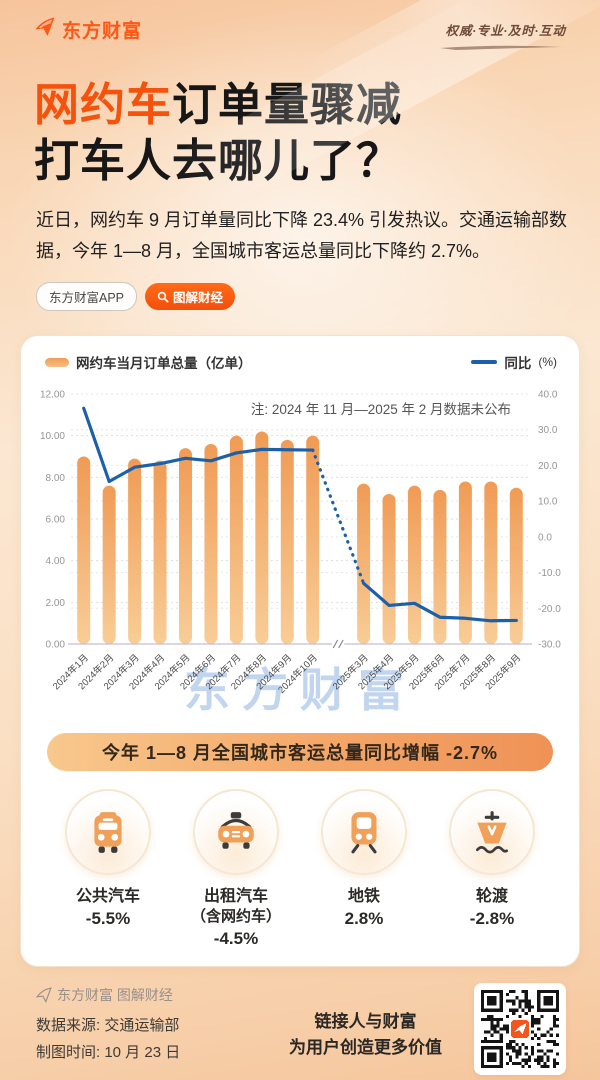 Image resolution: width=600 pixels, height=1080 pixels. I want to click on svg-text: 10.00, so click(52, 436).